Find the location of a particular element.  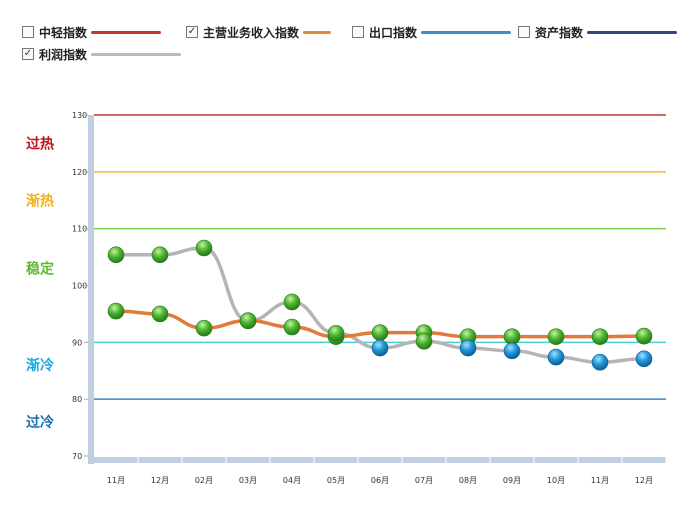

y-tick-label: 100 is located at coordinates (79, 286).